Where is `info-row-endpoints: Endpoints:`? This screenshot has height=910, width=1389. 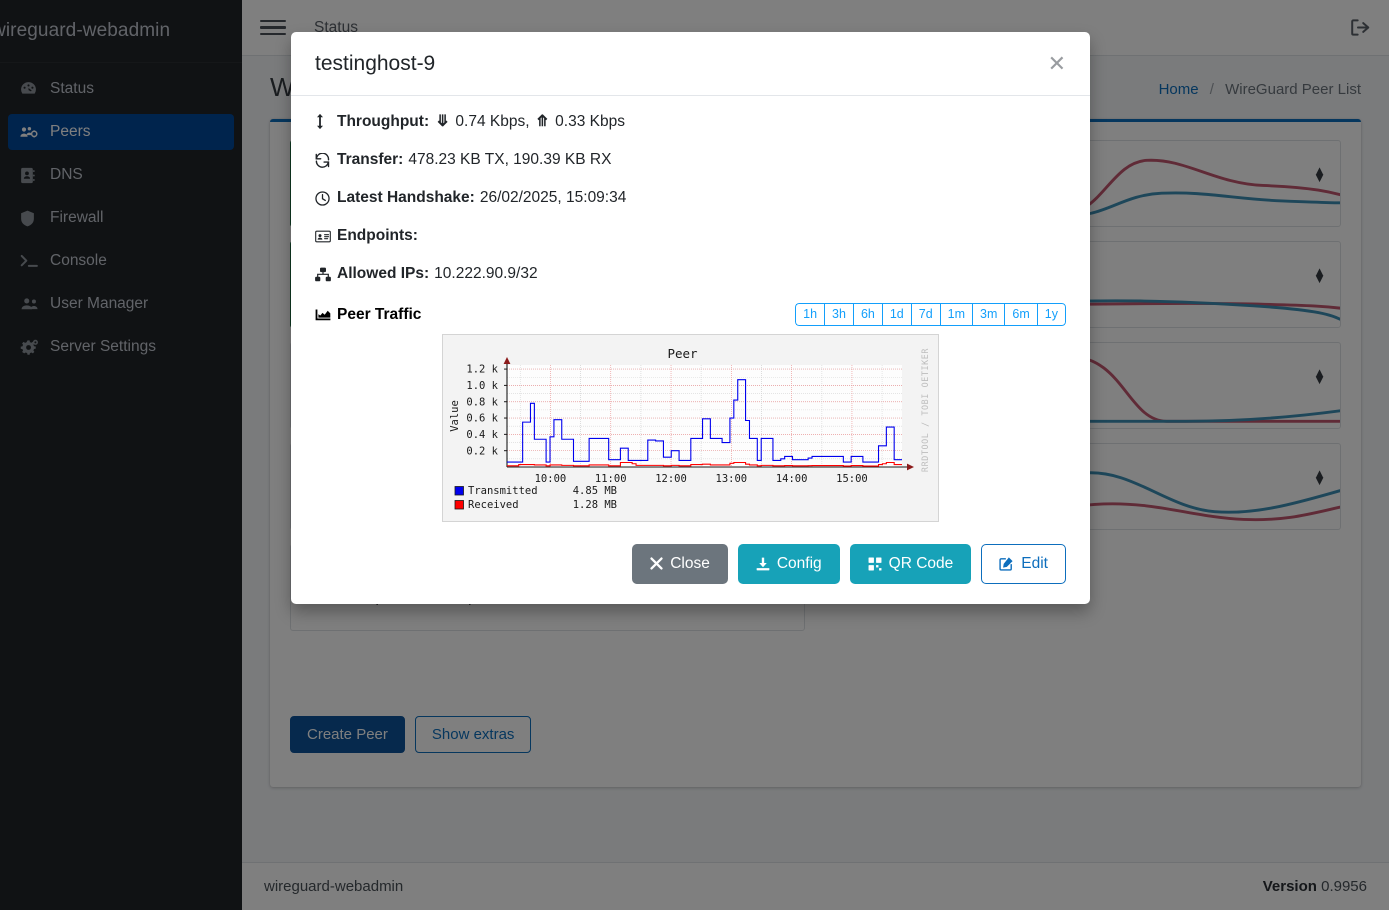
info-row-endpoints: Endpoints: is located at coordinates (690, 236).